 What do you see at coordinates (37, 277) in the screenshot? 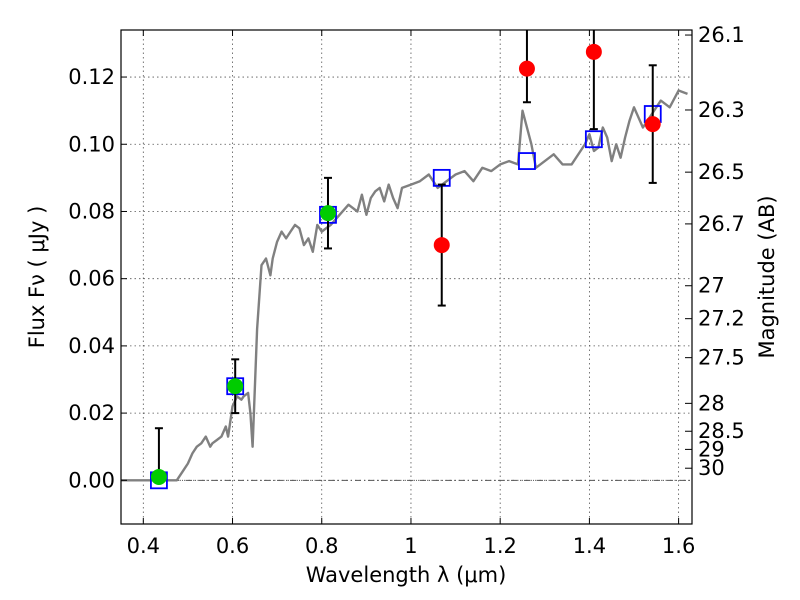
I see `y-axis-label: Flux Fν ( μJy )` at bounding box center [37, 277].